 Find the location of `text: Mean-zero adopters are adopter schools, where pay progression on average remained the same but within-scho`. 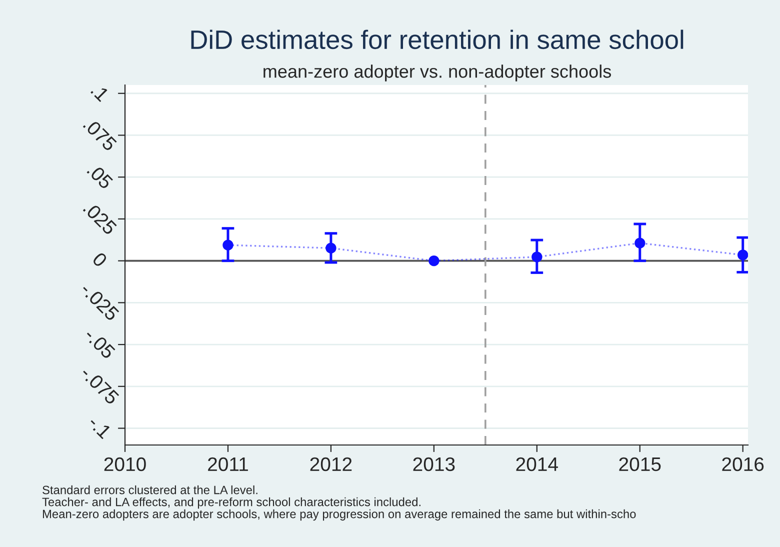

text: Mean-zero adopters are adopter schools, where pay progression on average remained the same but within-scho is located at coordinates (339, 515).